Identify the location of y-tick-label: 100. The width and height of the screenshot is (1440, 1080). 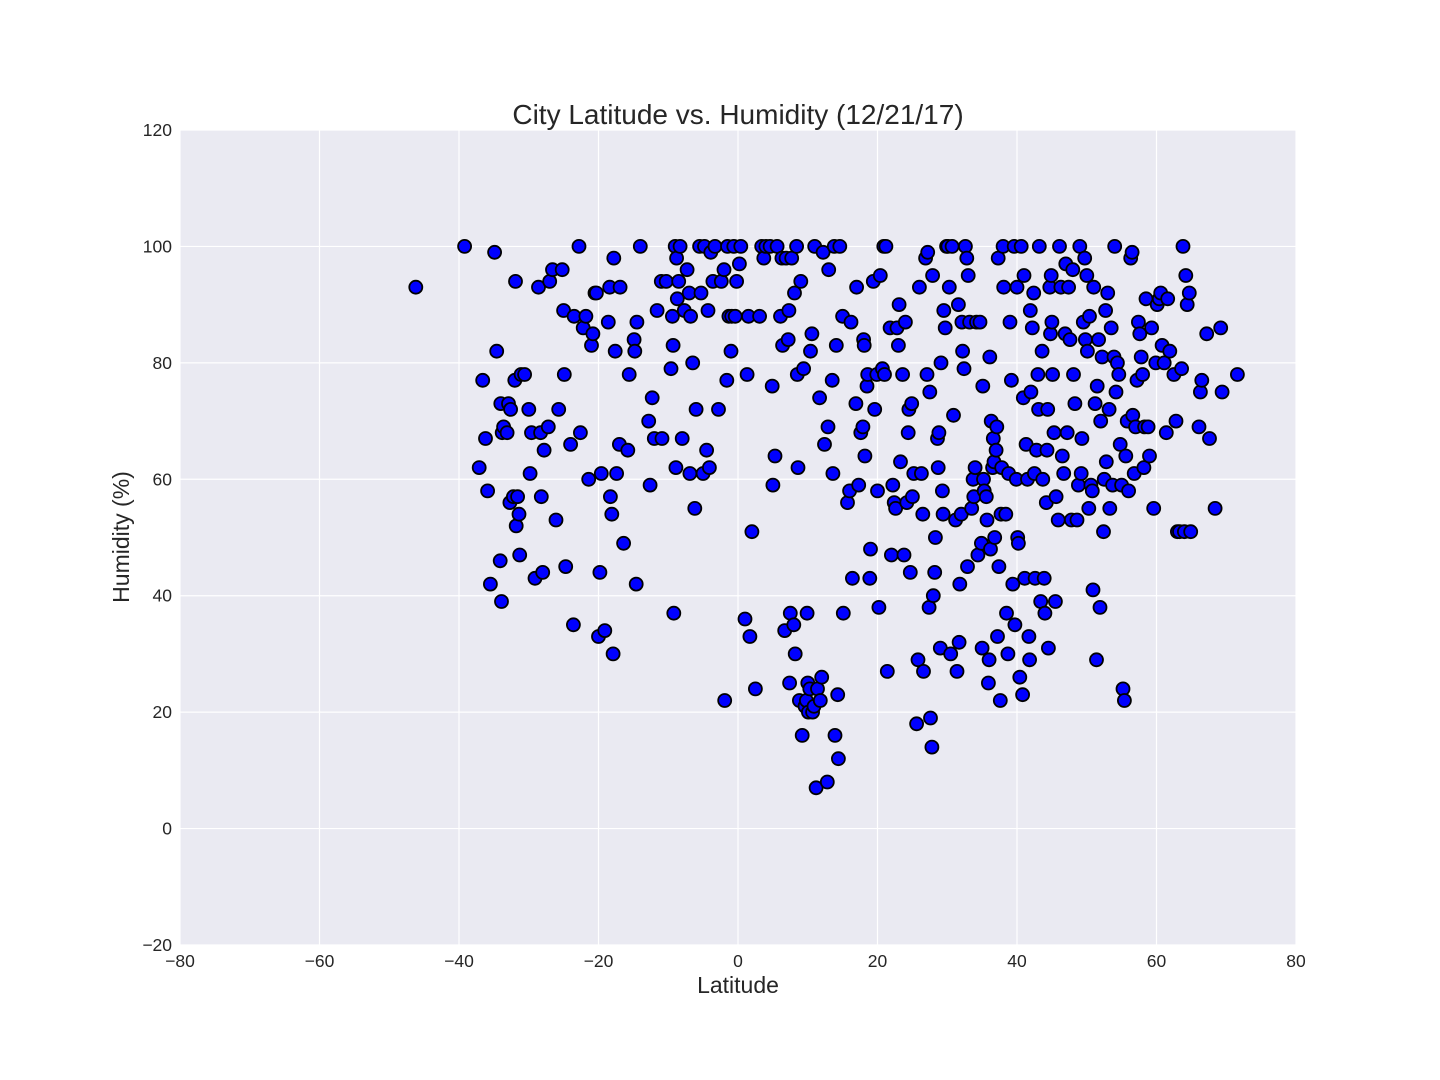
(157, 246).